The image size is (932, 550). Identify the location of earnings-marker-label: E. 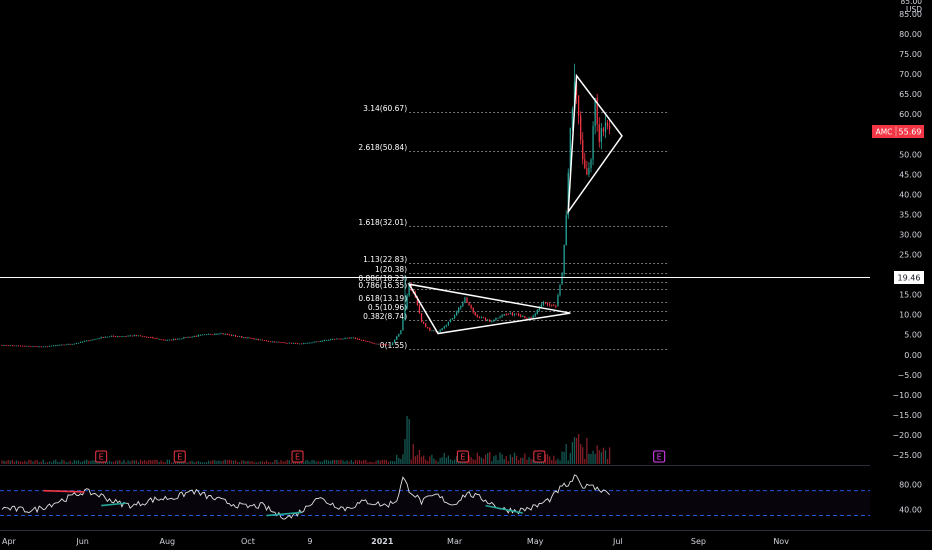
(297, 457).